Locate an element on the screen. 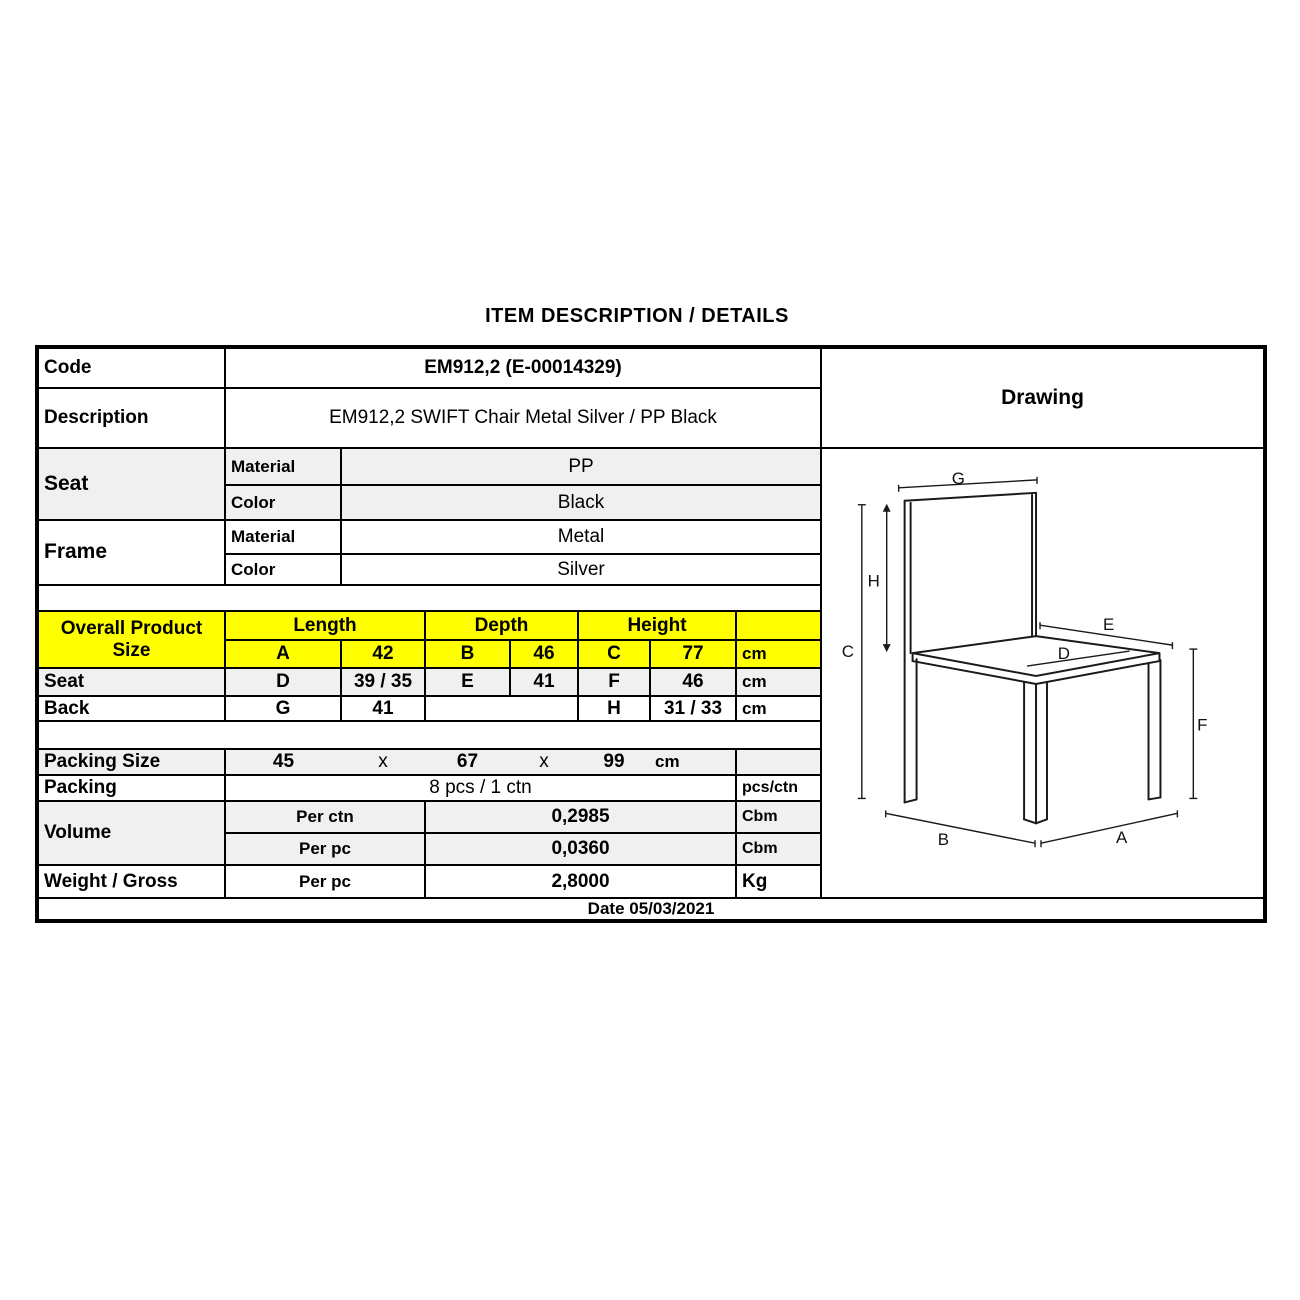 The width and height of the screenshot is (1300, 1300). height-header: Height is located at coordinates (657, 625).